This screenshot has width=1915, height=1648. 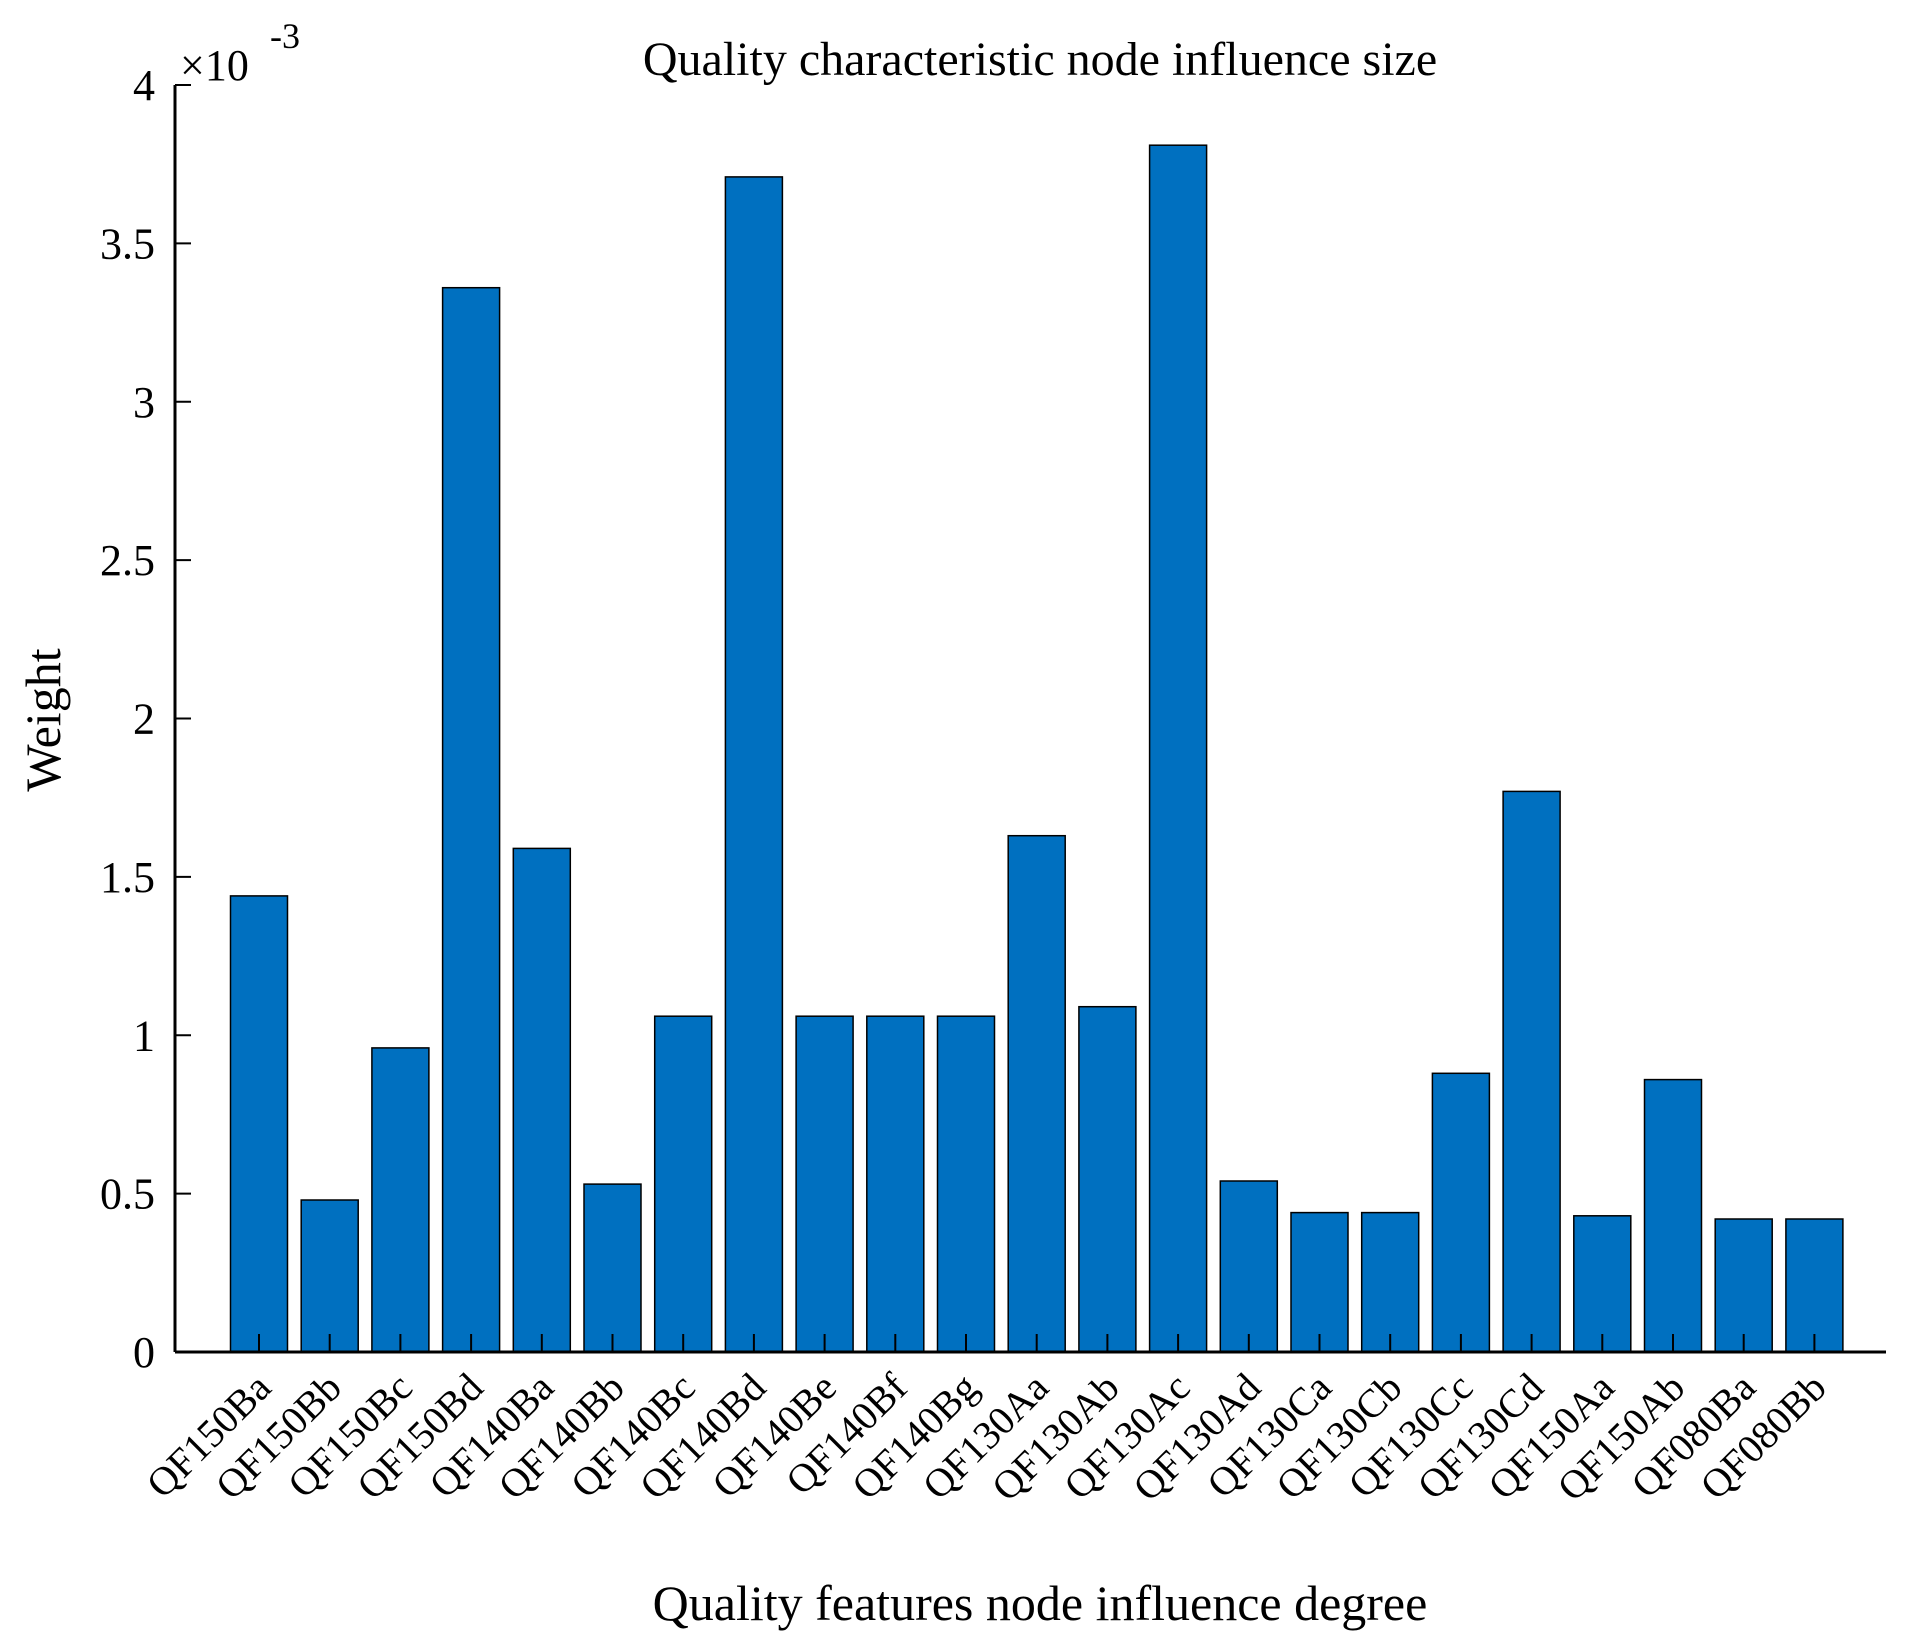 What do you see at coordinates (259, 1124) in the screenshot?
I see `bar-qf150ba` at bounding box center [259, 1124].